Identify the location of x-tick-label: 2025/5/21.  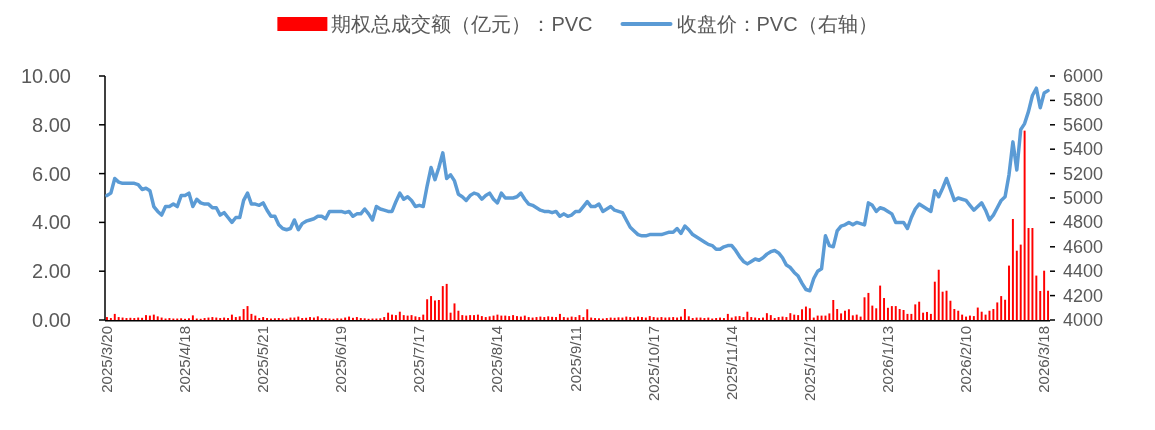
(263, 359).